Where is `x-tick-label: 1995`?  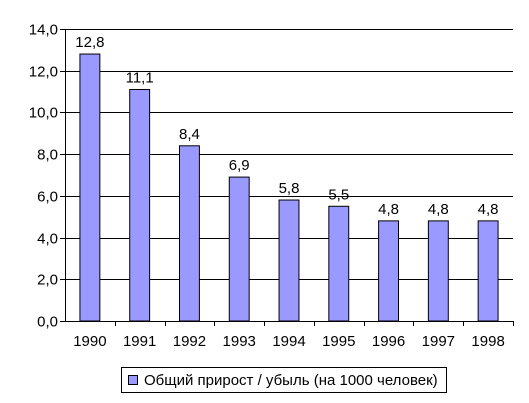 x-tick-label: 1995 is located at coordinates (338, 341).